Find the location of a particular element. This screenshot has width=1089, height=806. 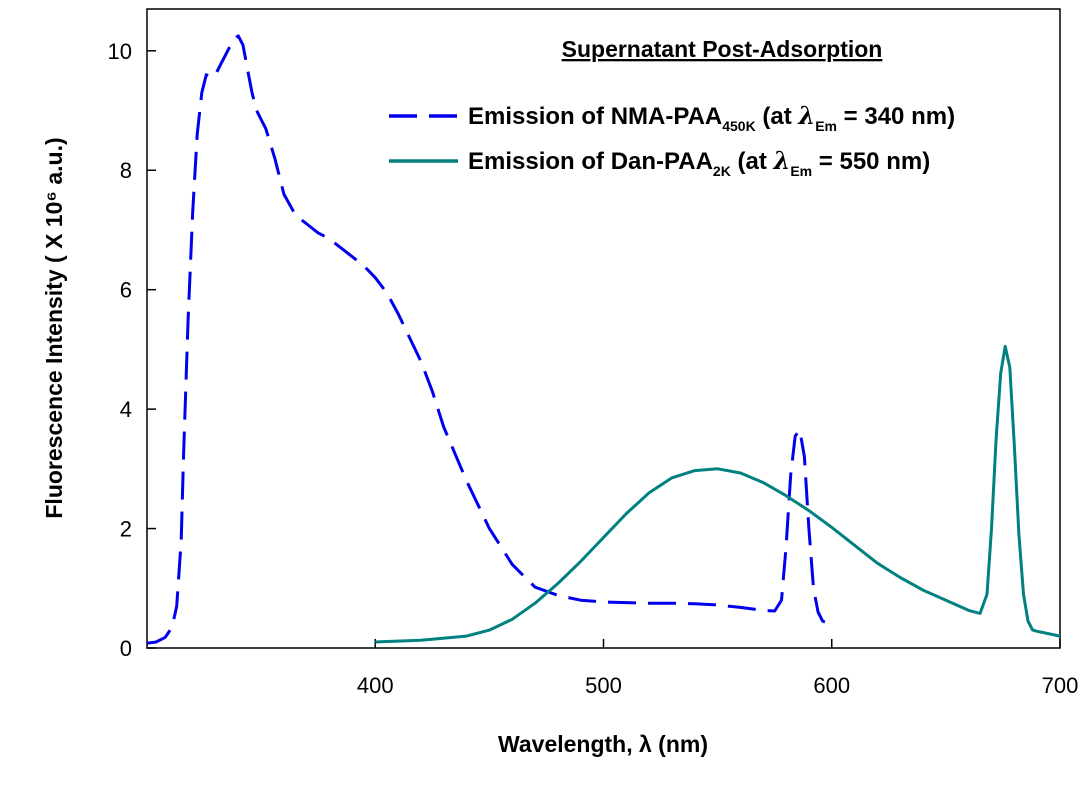

x-tick-label: 700 is located at coordinates (1060, 685).